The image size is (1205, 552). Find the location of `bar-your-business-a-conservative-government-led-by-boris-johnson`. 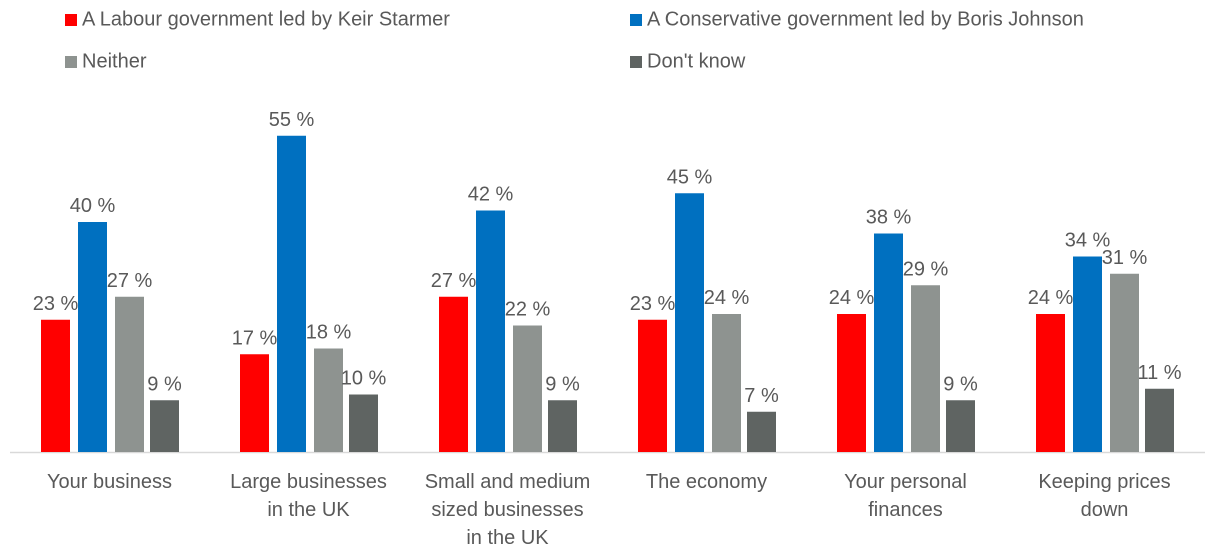

bar-your-business-a-conservative-government-led-by-boris-johnson is located at coordinates (92, 337).